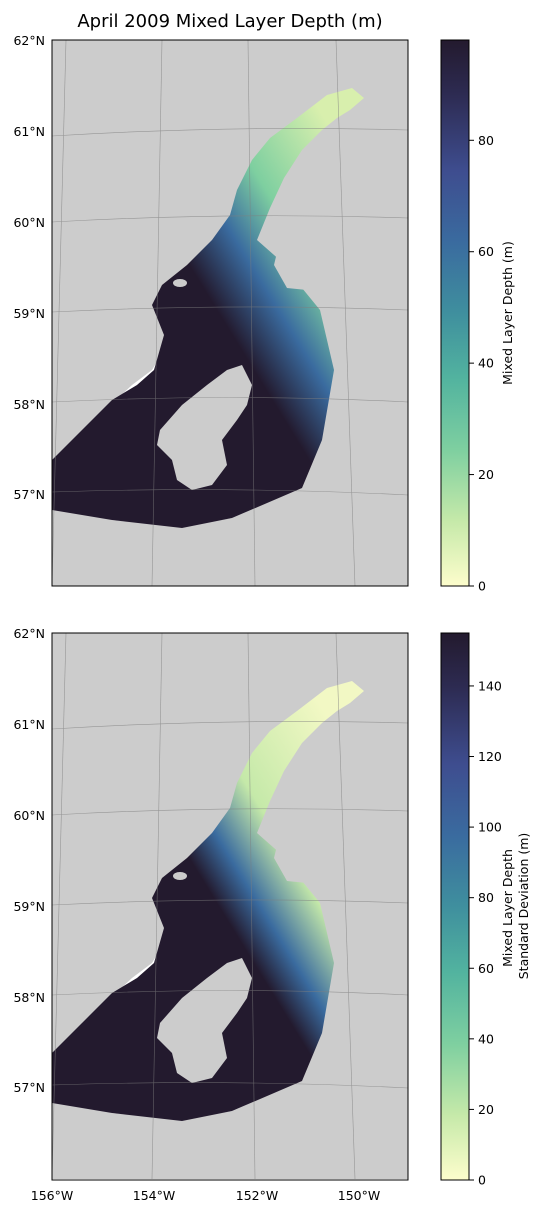  What do you see at coordinates (257, 1195) in the screenshot?
I see `lon-label: 152°W` at bounding box center [257, 1195].